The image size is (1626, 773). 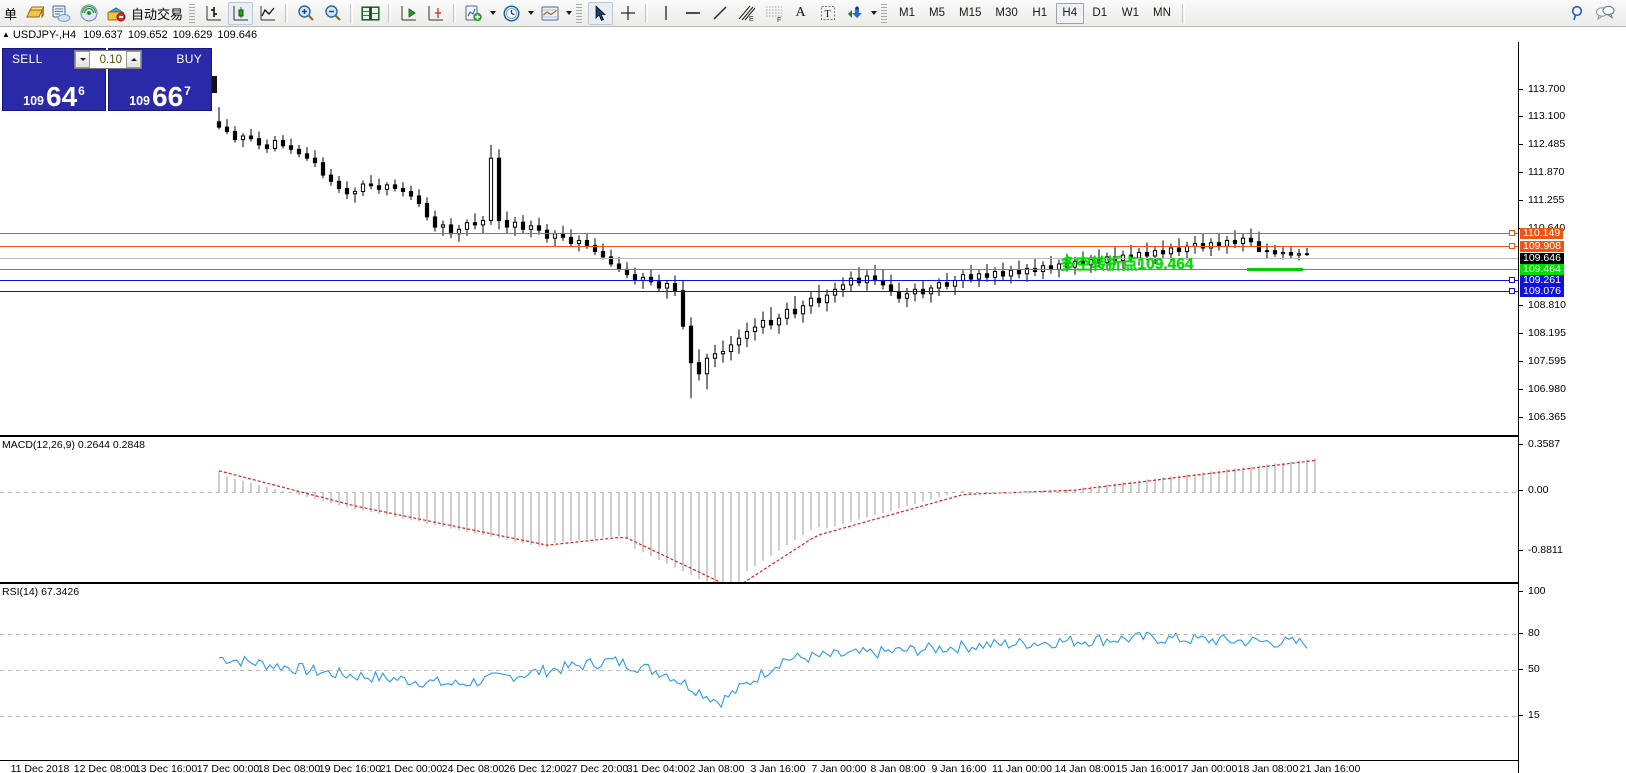 I want to click on candlestick-chart-icon, so click(x=241, y=13).